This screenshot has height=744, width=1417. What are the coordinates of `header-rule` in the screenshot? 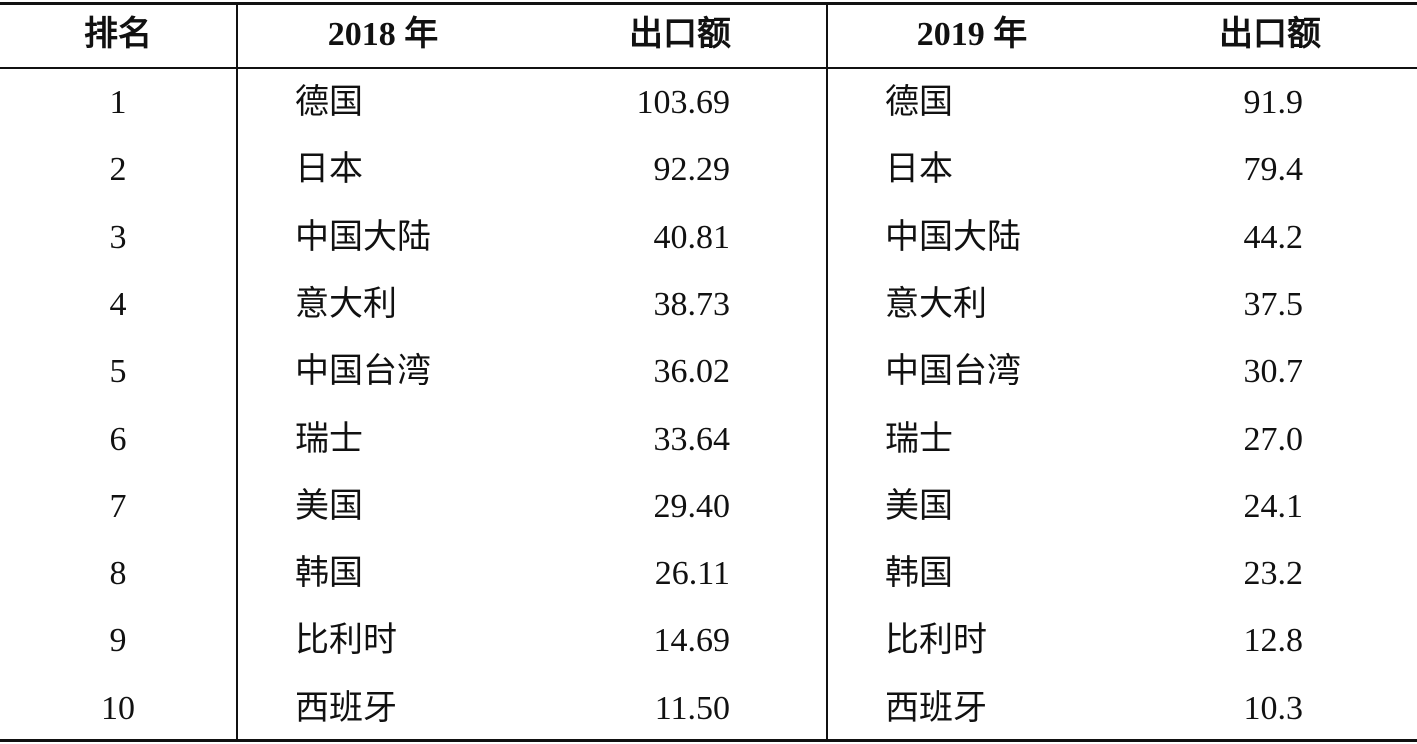 It's located at (708, 68).